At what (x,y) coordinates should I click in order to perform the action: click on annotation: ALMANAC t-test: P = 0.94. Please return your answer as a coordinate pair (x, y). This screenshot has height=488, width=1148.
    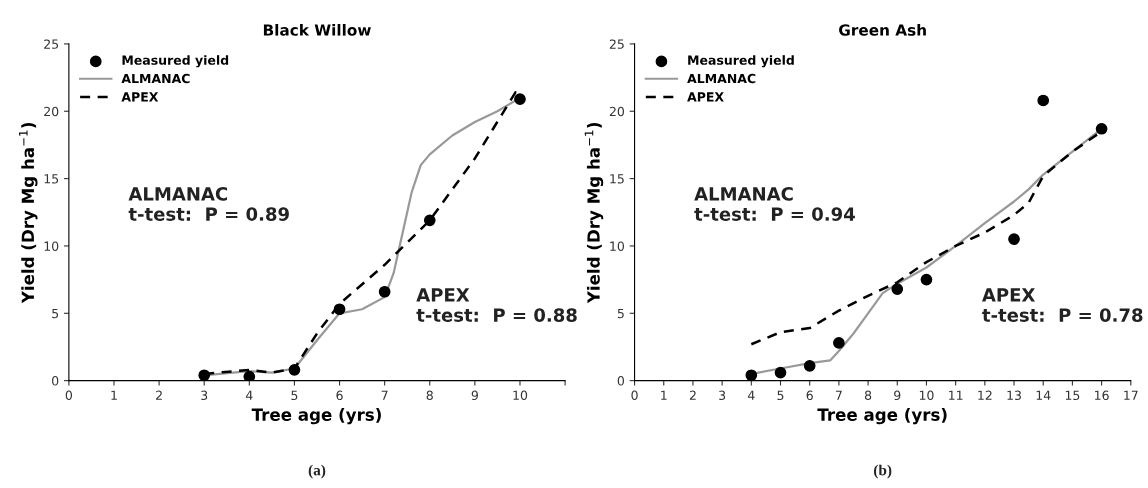
    Looking at the image, I should click on (774, 204).